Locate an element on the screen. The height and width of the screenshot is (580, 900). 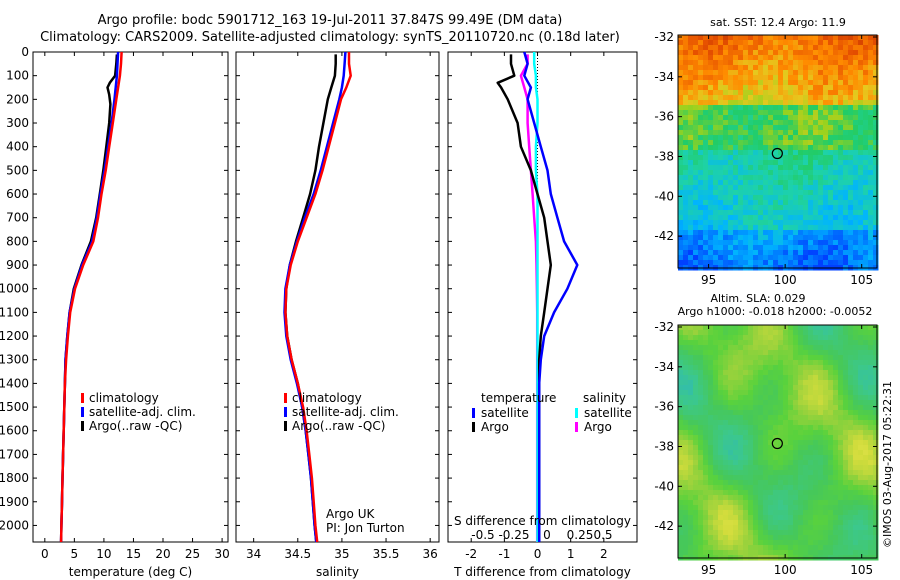
salinity-profile-xtick-label: 36 is located at coordinates (430, 554).